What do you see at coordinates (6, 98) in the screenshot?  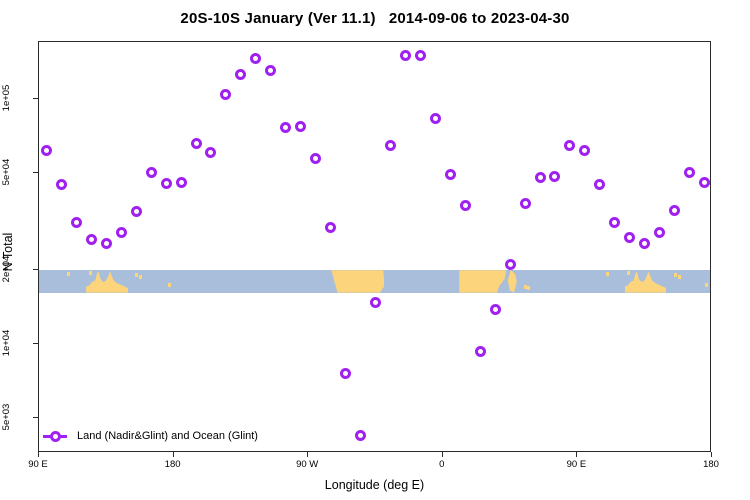 I see `y-tick-label: 1e+05` at bounding box center [6, 98].